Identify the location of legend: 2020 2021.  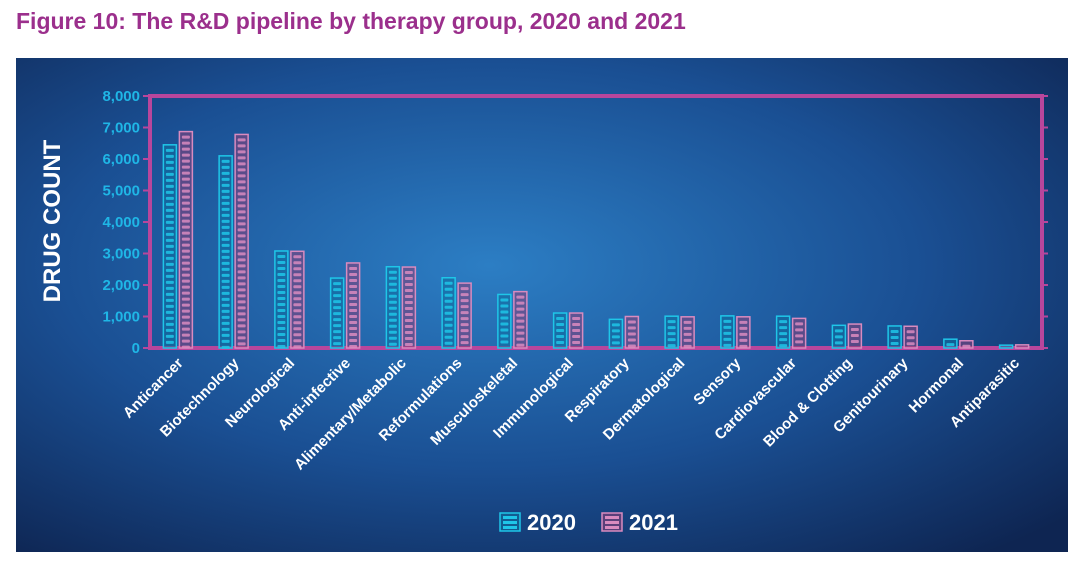
(588, 522).